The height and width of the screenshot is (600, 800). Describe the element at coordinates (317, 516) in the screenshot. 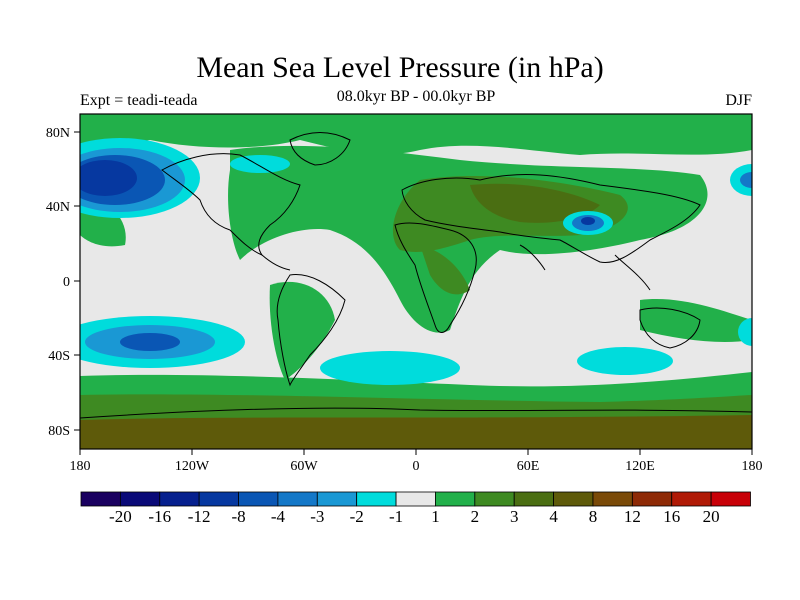

I see `colorbar-label: -3` at that location.